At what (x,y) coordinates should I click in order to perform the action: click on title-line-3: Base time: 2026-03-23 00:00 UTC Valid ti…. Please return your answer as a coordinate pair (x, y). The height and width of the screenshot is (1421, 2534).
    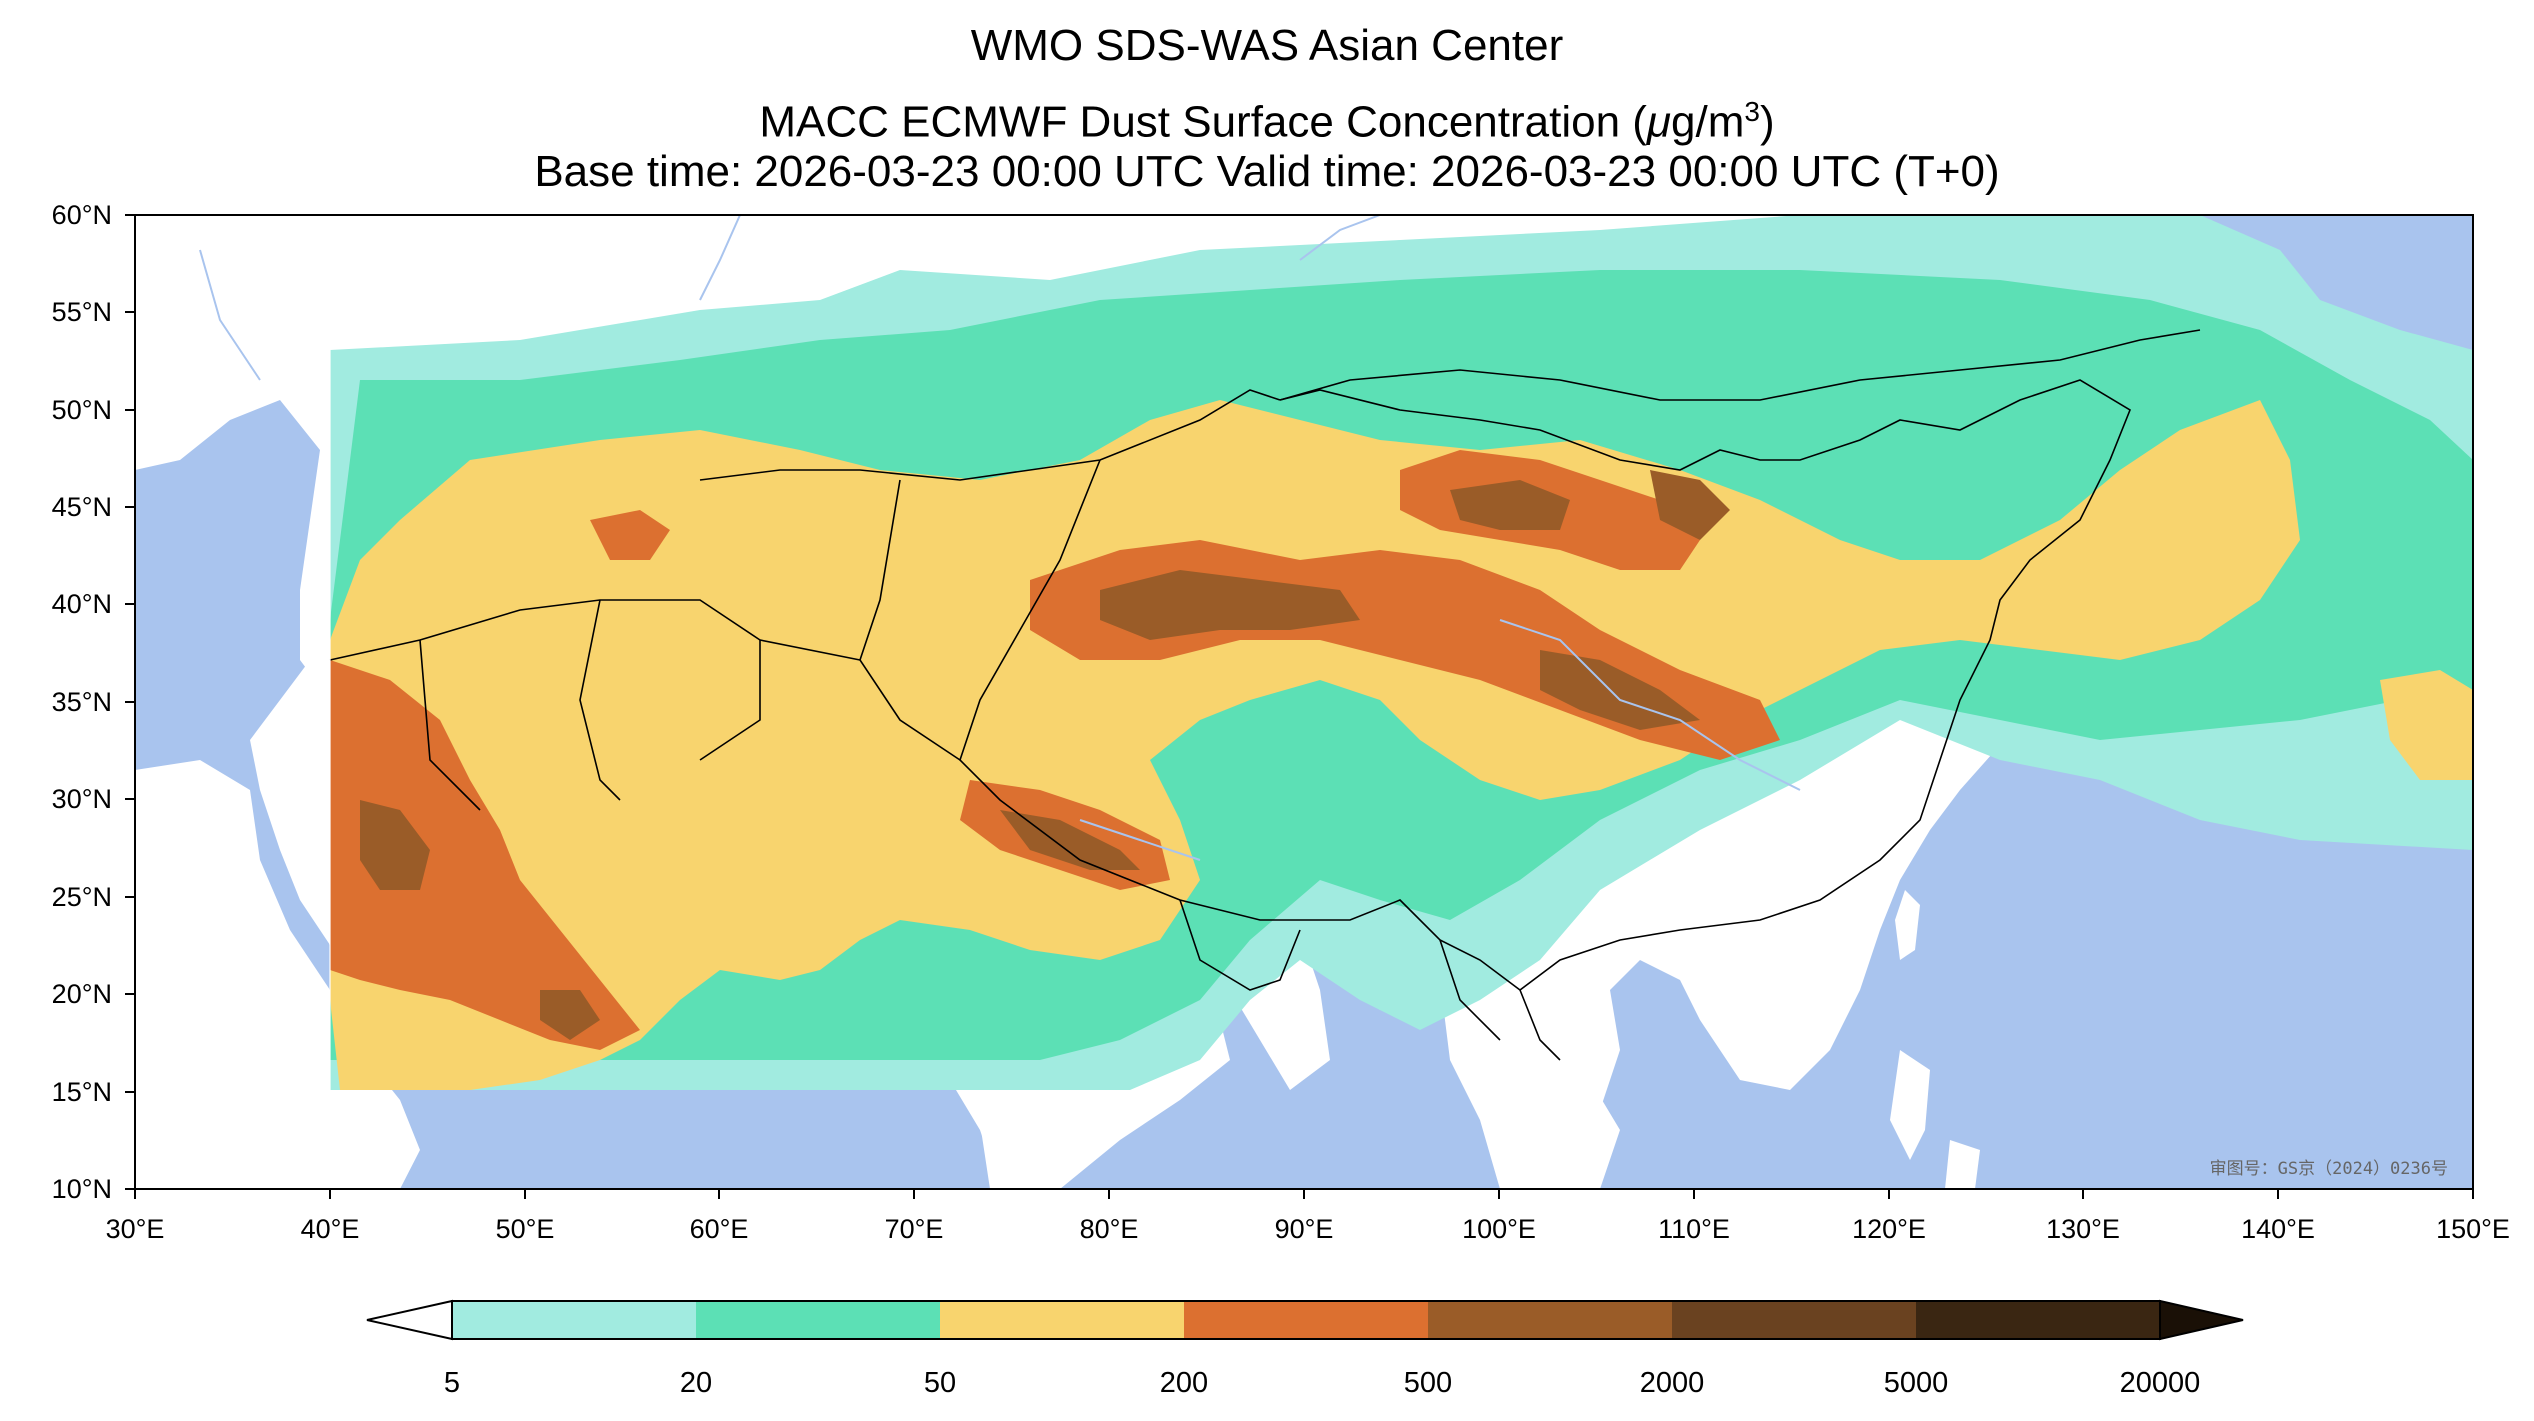
    Looking at the image, I should click on (1267, 171).